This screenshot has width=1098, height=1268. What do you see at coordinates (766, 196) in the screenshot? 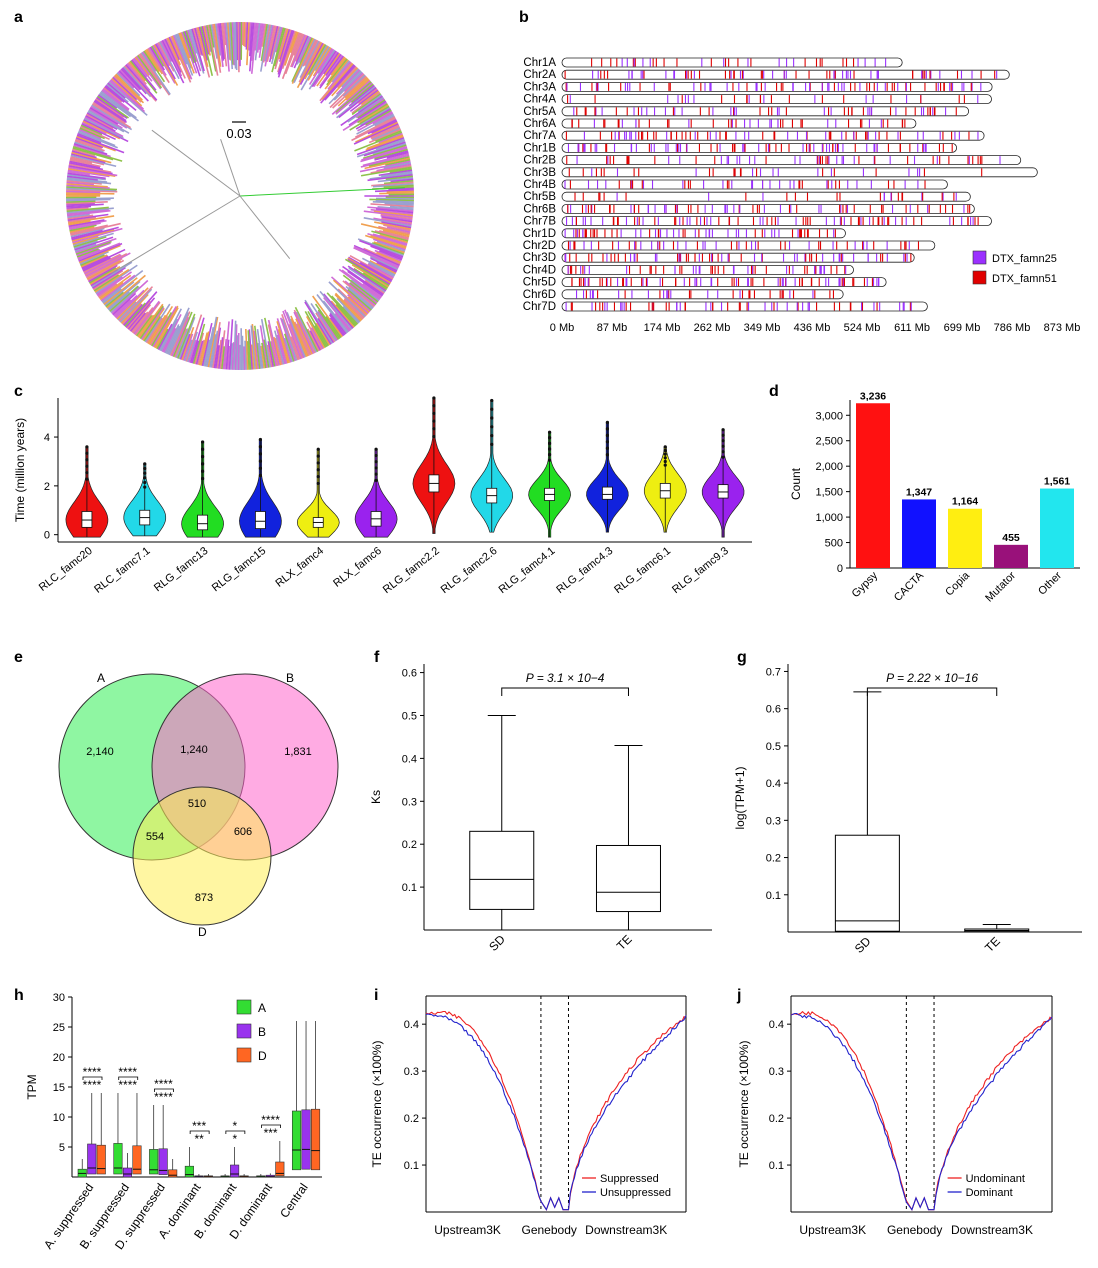
I see `chromosome-bar` at bounding box center [766, 196].